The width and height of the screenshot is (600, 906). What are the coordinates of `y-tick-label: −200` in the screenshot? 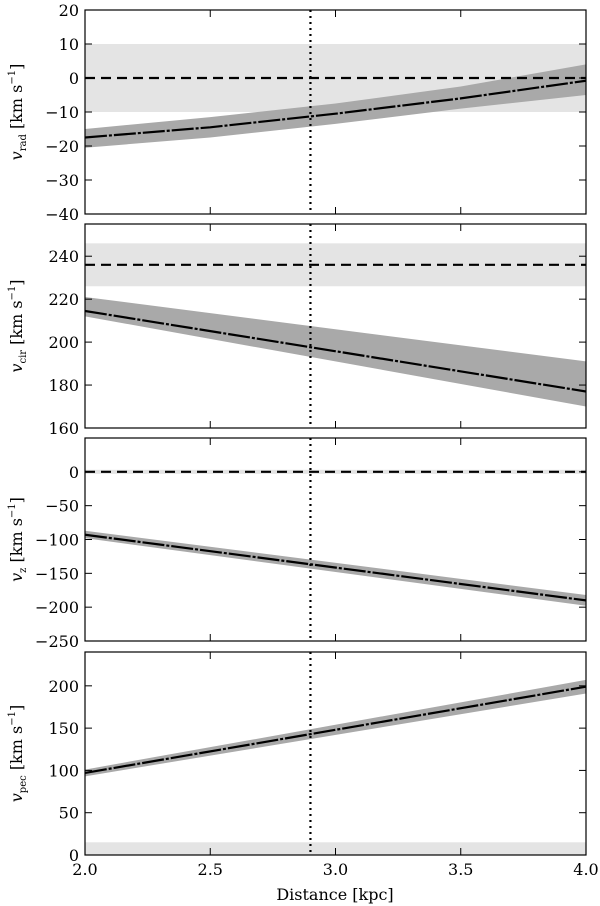 It's located at (57, 607).